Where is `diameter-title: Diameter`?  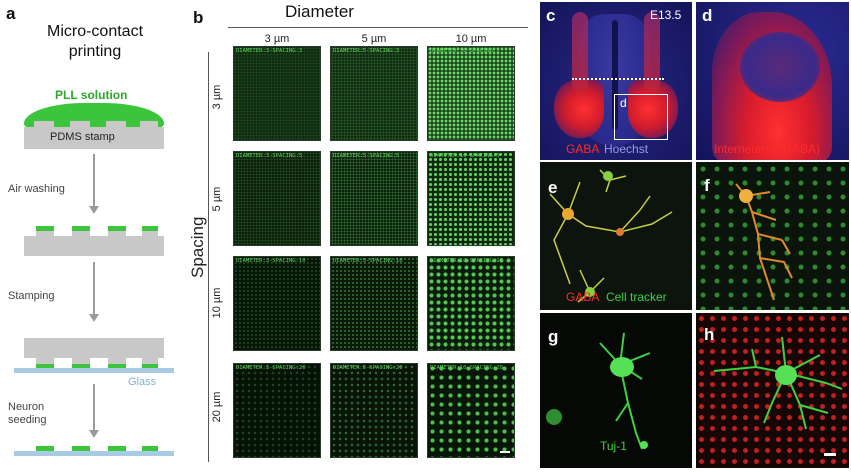 diameter-title: Diameter is located at coordinates (319, 11).